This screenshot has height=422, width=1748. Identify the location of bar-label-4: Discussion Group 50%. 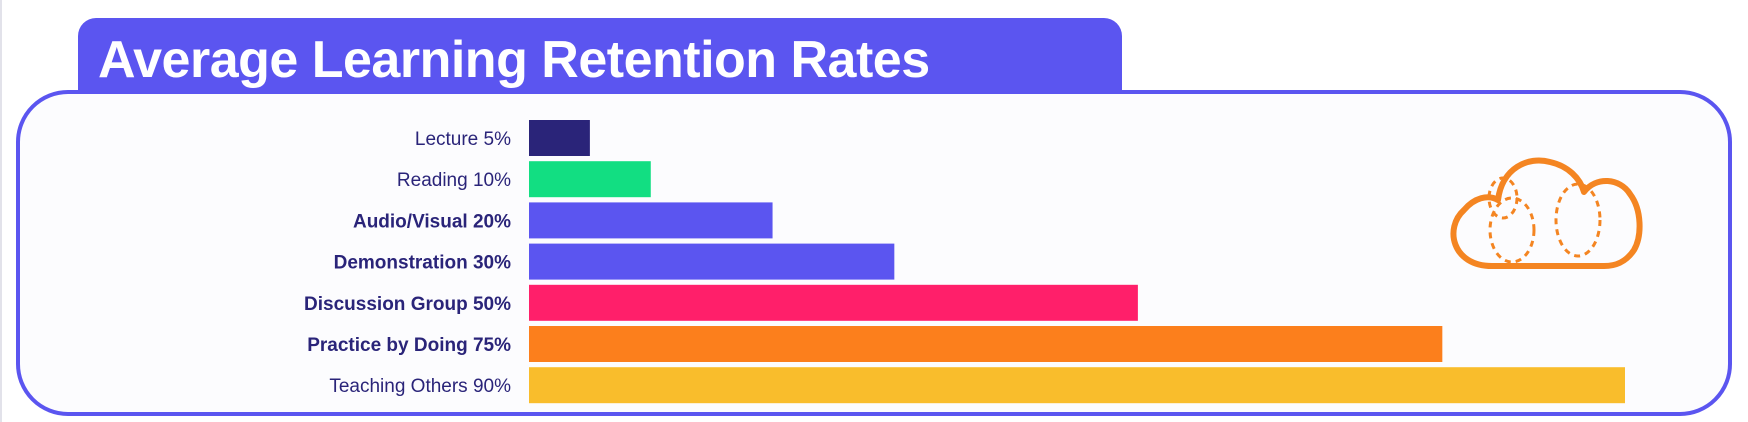
(407, 304).